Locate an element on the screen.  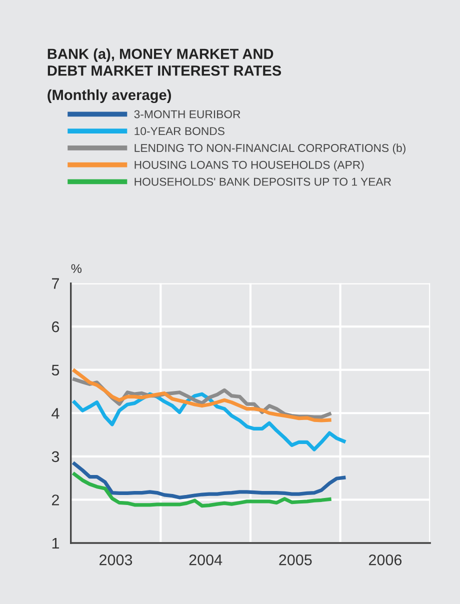
x-tick-label: 2003 is located at coordinates (116, 560).